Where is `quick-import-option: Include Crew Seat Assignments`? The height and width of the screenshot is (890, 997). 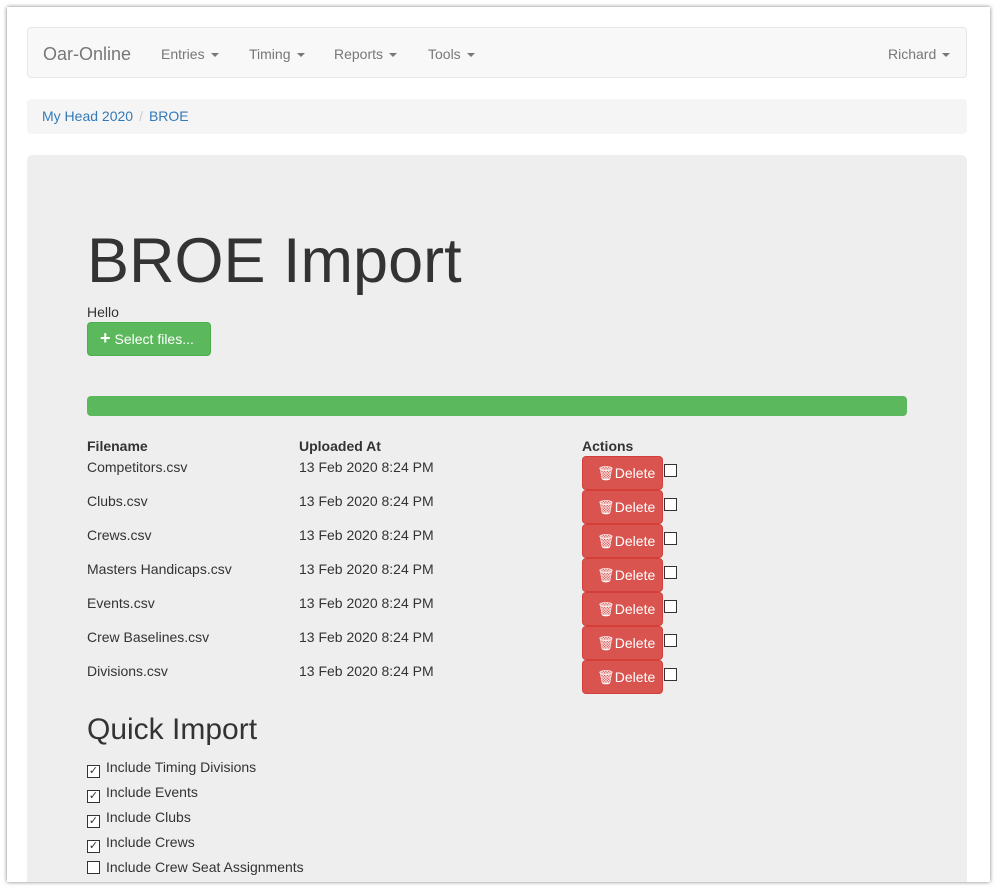
quick-import-option: Include Crew Seat Assignments is located at coordinates (195, 867).